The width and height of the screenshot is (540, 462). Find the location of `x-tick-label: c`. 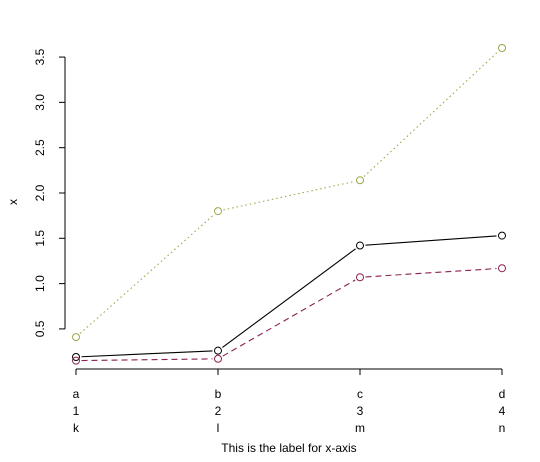

x-tick-label: c is located at coordinates (360, 394).